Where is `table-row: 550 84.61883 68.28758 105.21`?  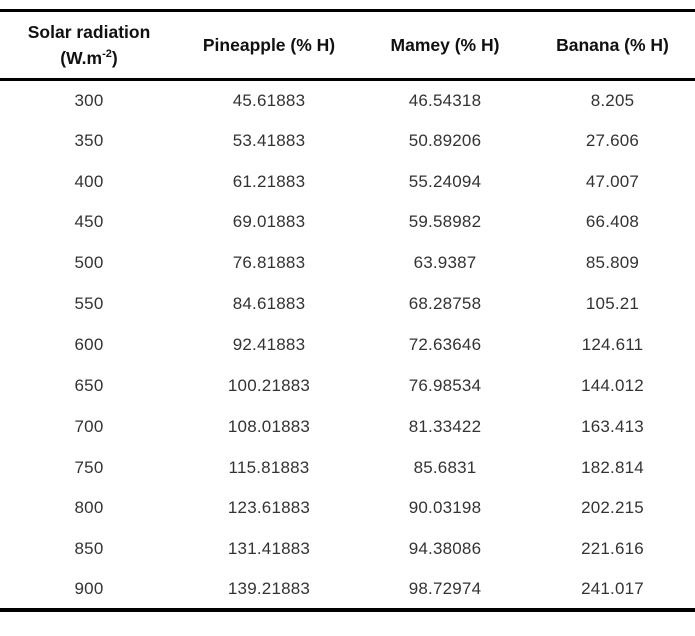 table-row: 550 84.61883 68.28758 105.21 is located at coordinates (347, 304).